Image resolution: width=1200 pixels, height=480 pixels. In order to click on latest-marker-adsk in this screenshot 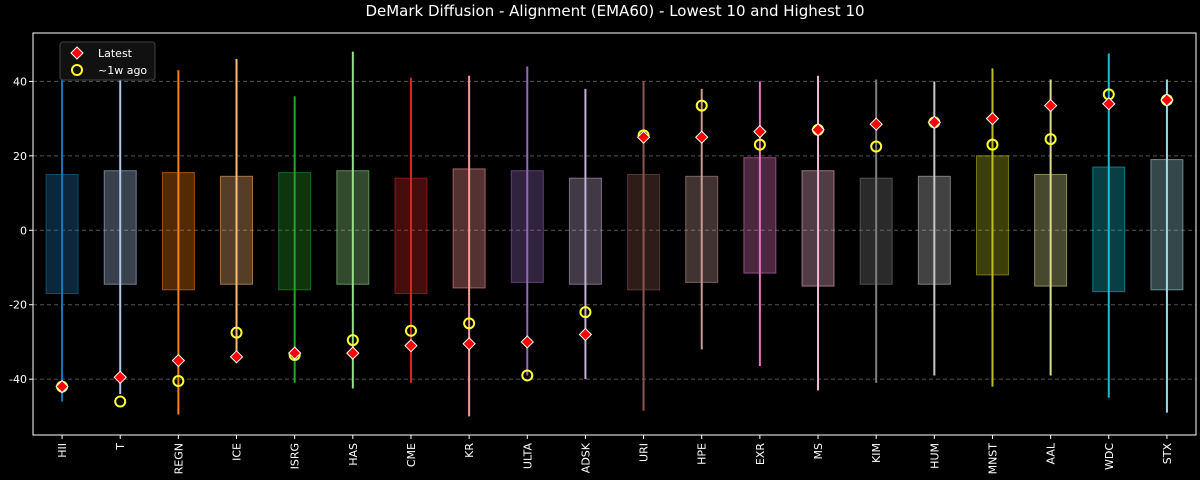, I will do `click(585, 334)`.